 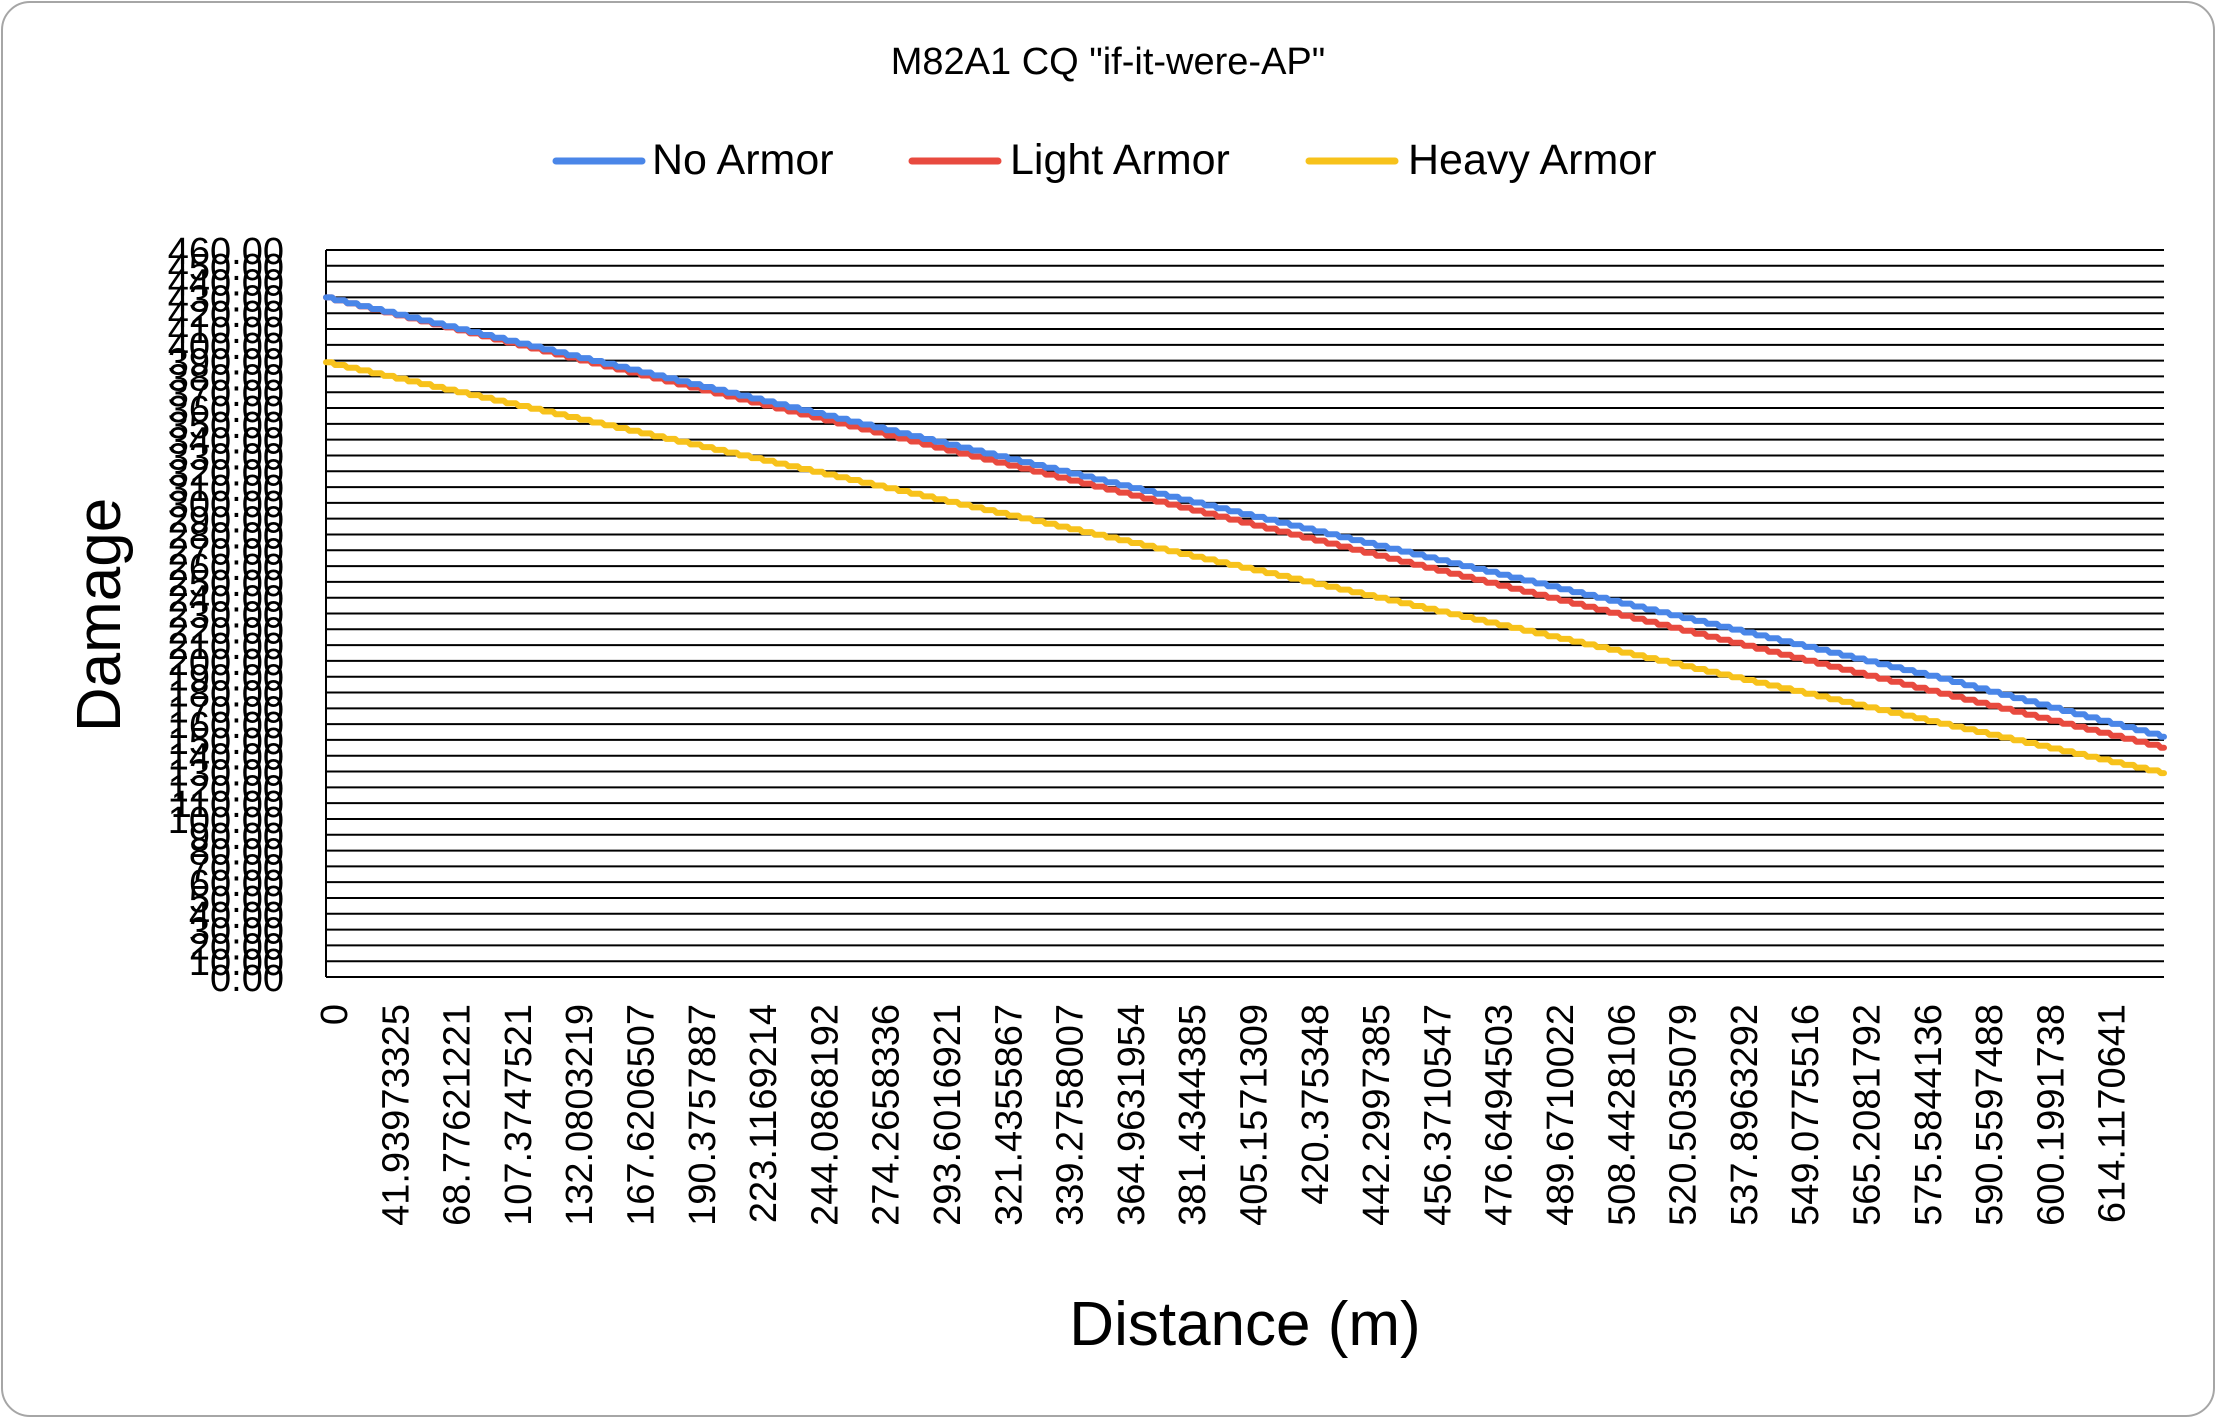 I want to click on x-tick-label: 107.3747521, so click(x=519, y=1115).